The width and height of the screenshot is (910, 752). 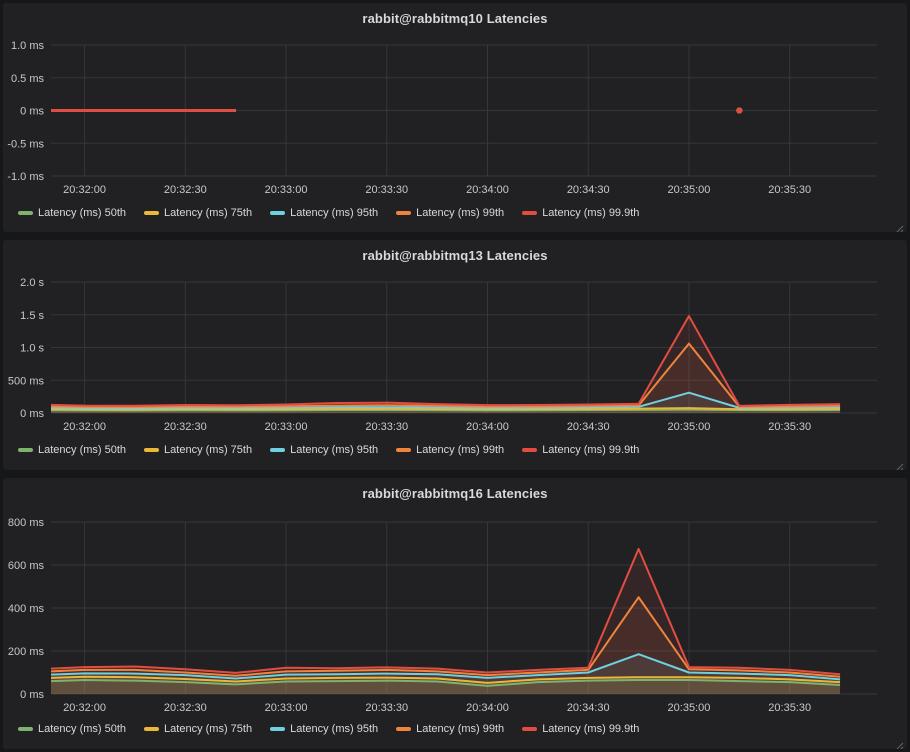 I want to click on y-tick-label: 500 ms, so click(x=26, y=381).